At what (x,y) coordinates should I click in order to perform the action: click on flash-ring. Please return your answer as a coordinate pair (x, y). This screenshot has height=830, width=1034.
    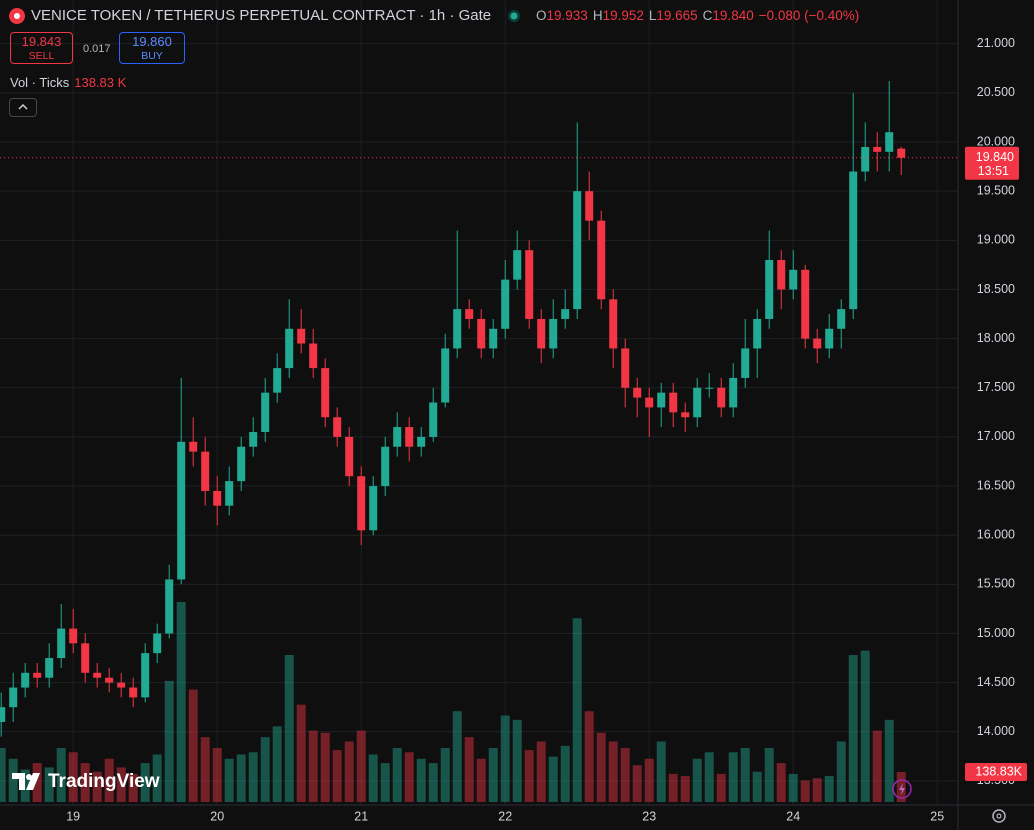
    Looking at the image, I should click on (902, 789).